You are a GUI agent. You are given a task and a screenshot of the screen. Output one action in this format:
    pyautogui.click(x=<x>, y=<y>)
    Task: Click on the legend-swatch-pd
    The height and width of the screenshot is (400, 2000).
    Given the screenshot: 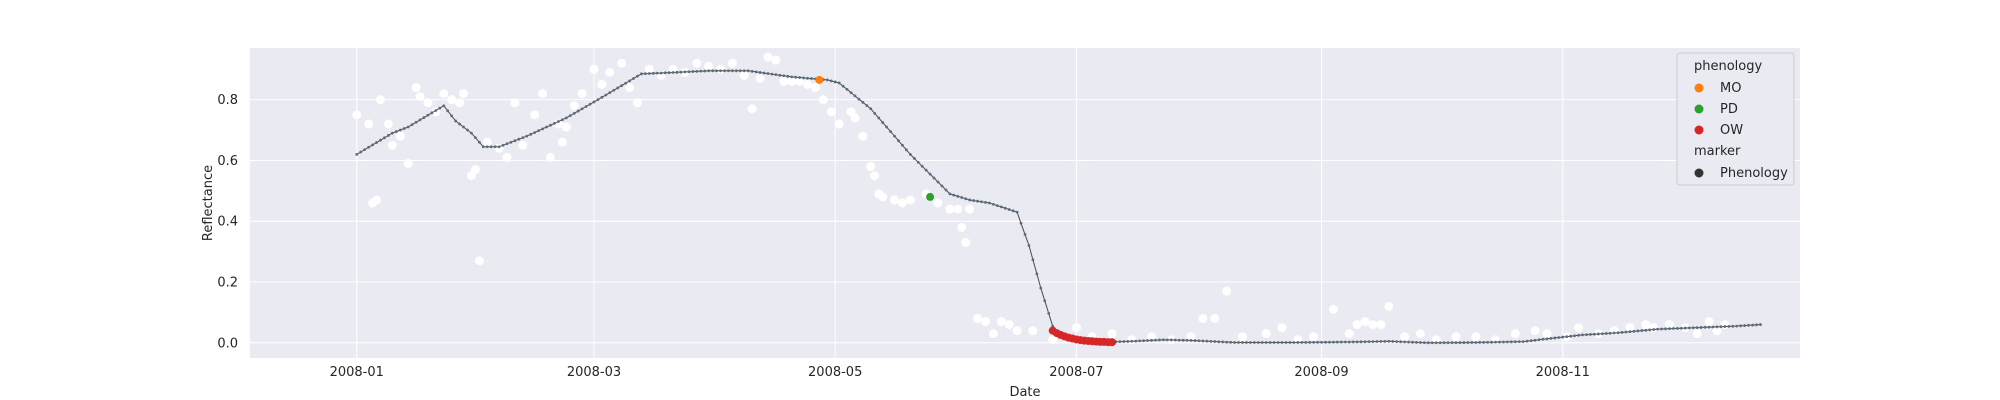 What is the action you would take?
    pyautogui.click(x=1699, y=109)
    